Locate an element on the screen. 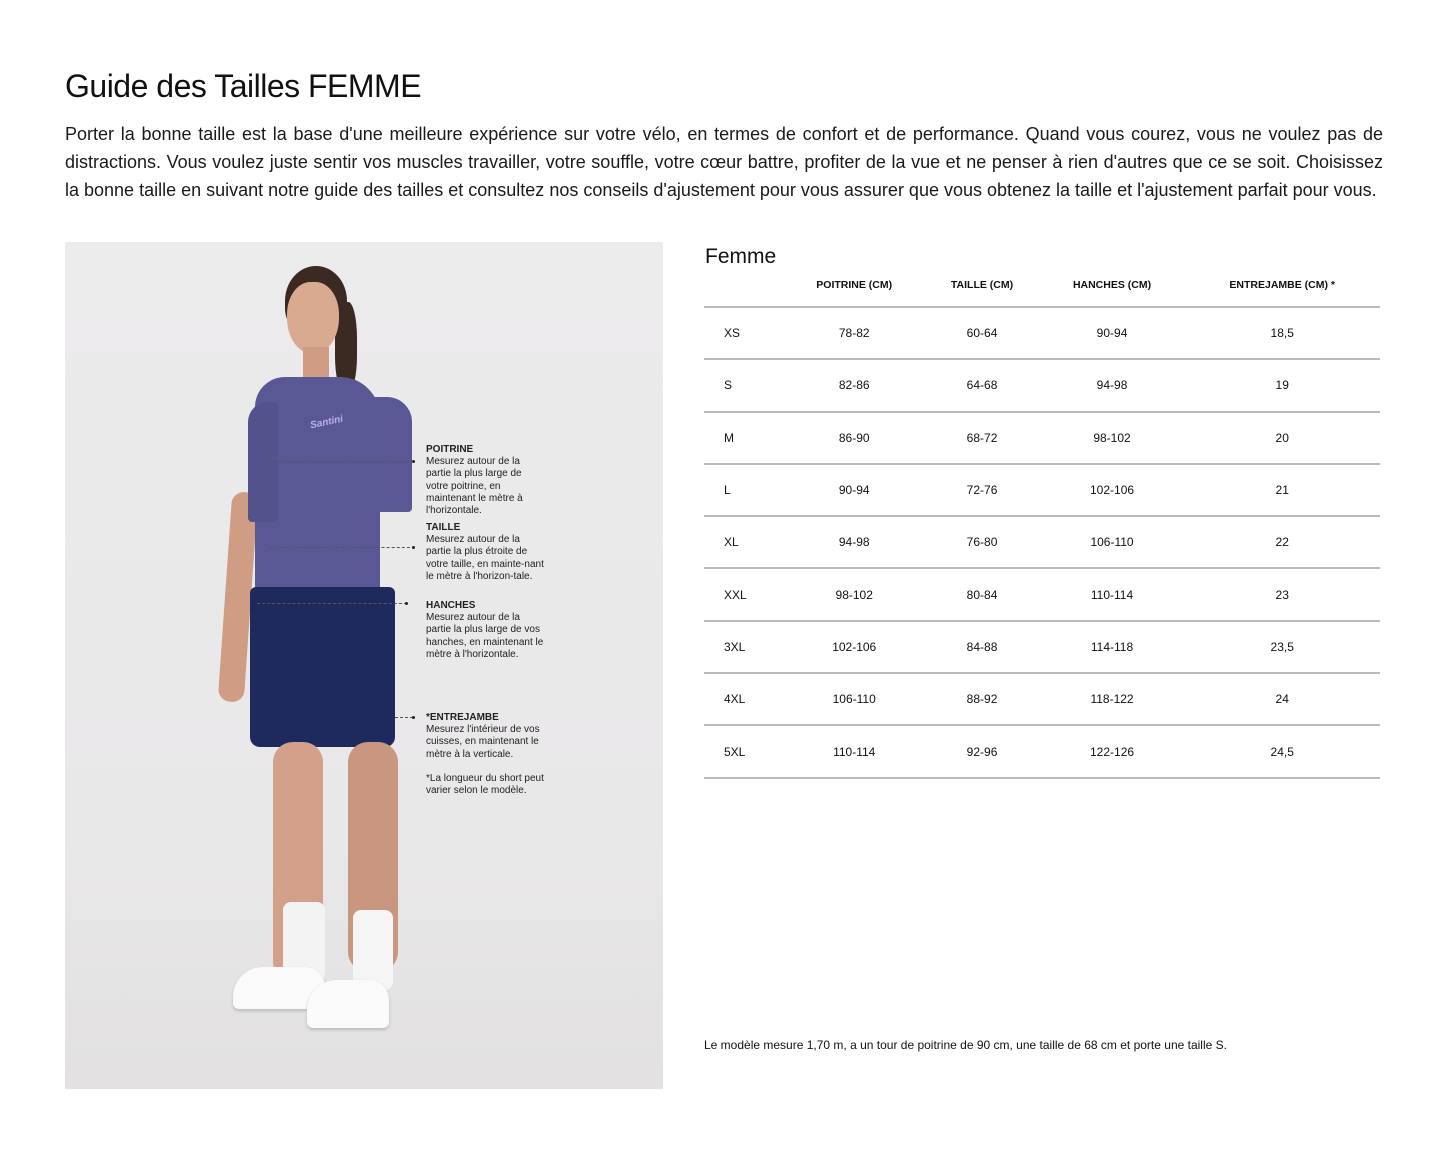 This screenshot has width=1445, height=1159. cell-hanches: 98-102 is located at coordinates (1112, 438).